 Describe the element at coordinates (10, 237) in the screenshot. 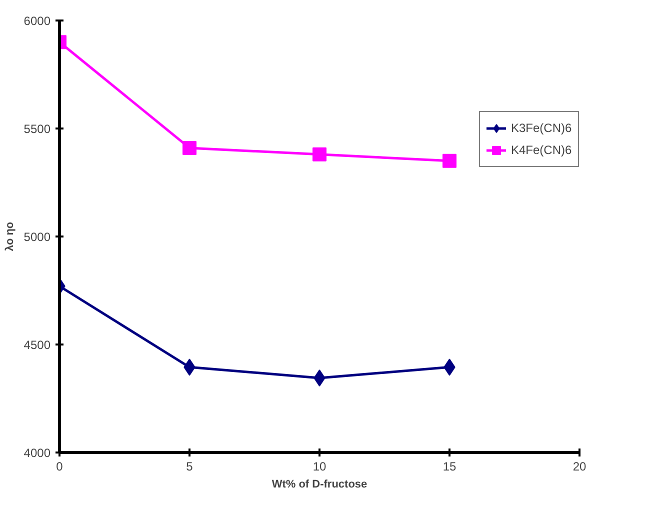

I see `y-axis-title: λo ηo` at that location.